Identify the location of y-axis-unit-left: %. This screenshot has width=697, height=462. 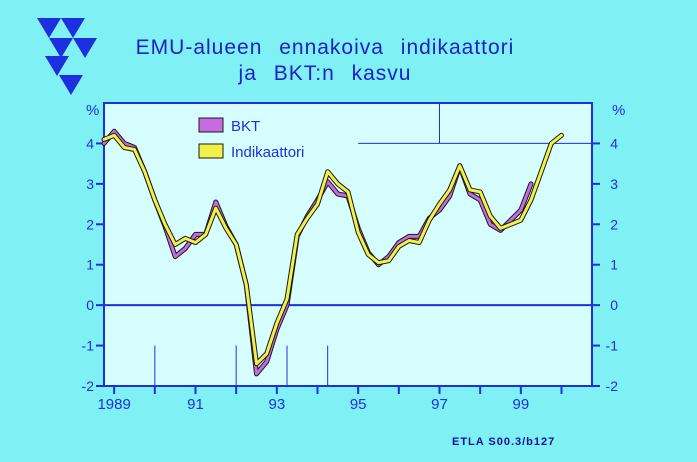
(92, 110).